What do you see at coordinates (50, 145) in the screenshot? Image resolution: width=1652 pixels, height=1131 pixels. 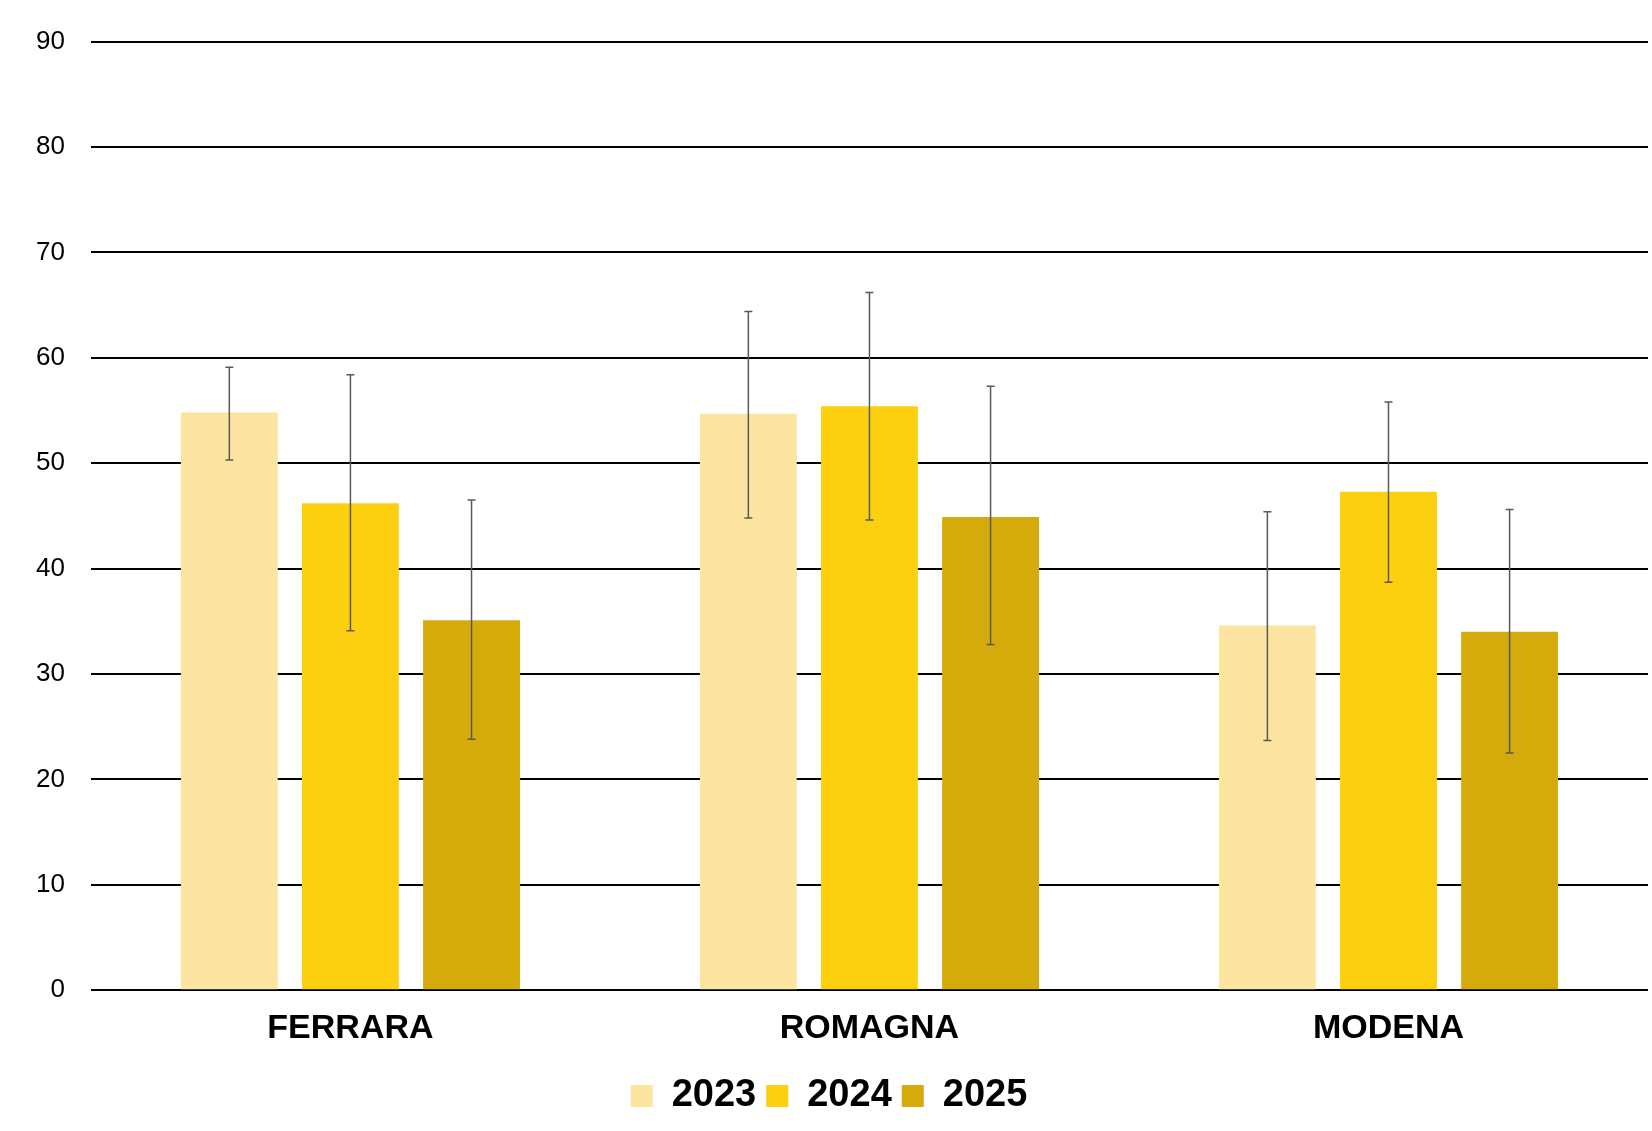 I see `y-tick-label: 80` at bounding box center [50, 145].